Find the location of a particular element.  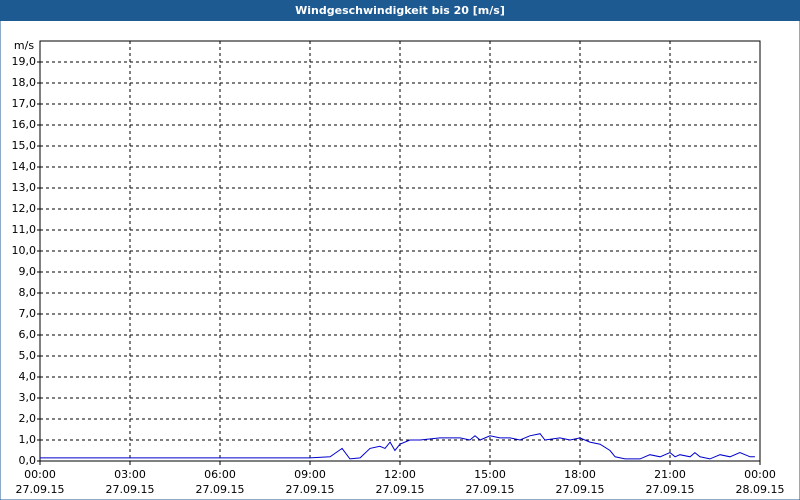

y-tick-label: 11,0 is located at coordinates (24, 229).